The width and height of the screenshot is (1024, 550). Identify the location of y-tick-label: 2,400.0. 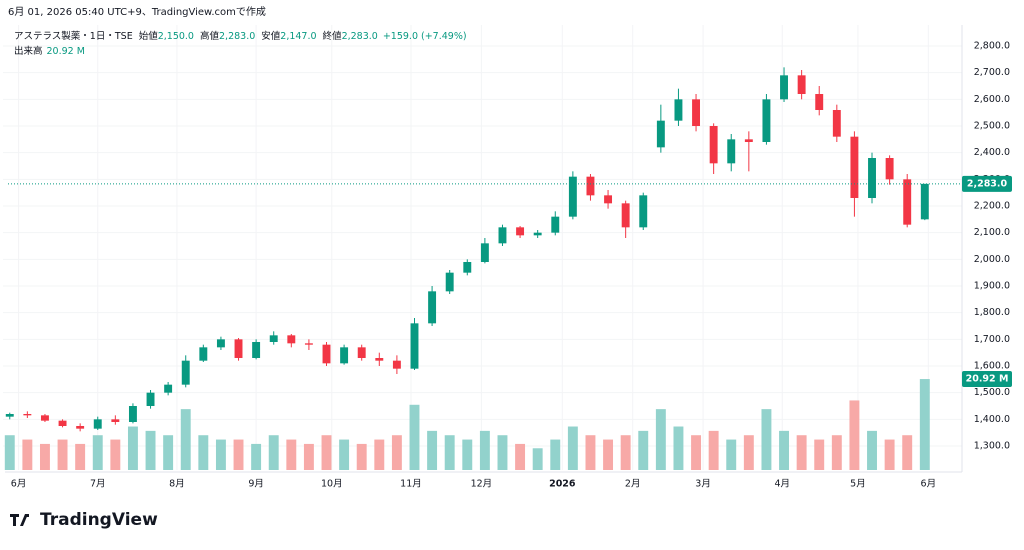
(992, 152).